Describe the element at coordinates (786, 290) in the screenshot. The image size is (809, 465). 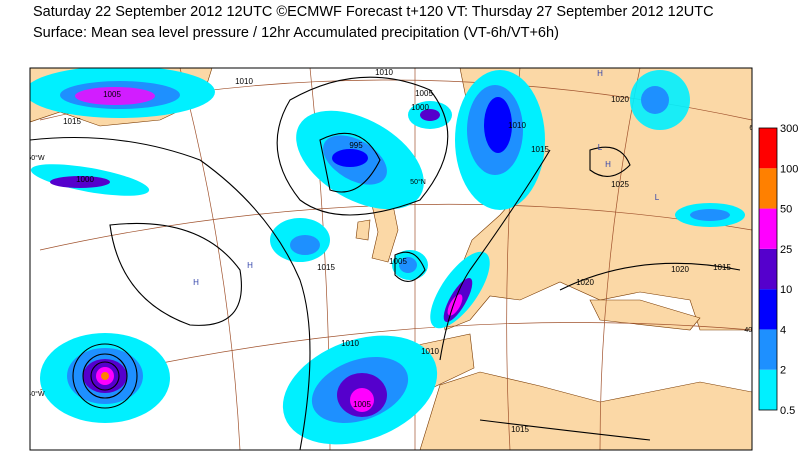
I see `colorbar-label: 10` at that location.